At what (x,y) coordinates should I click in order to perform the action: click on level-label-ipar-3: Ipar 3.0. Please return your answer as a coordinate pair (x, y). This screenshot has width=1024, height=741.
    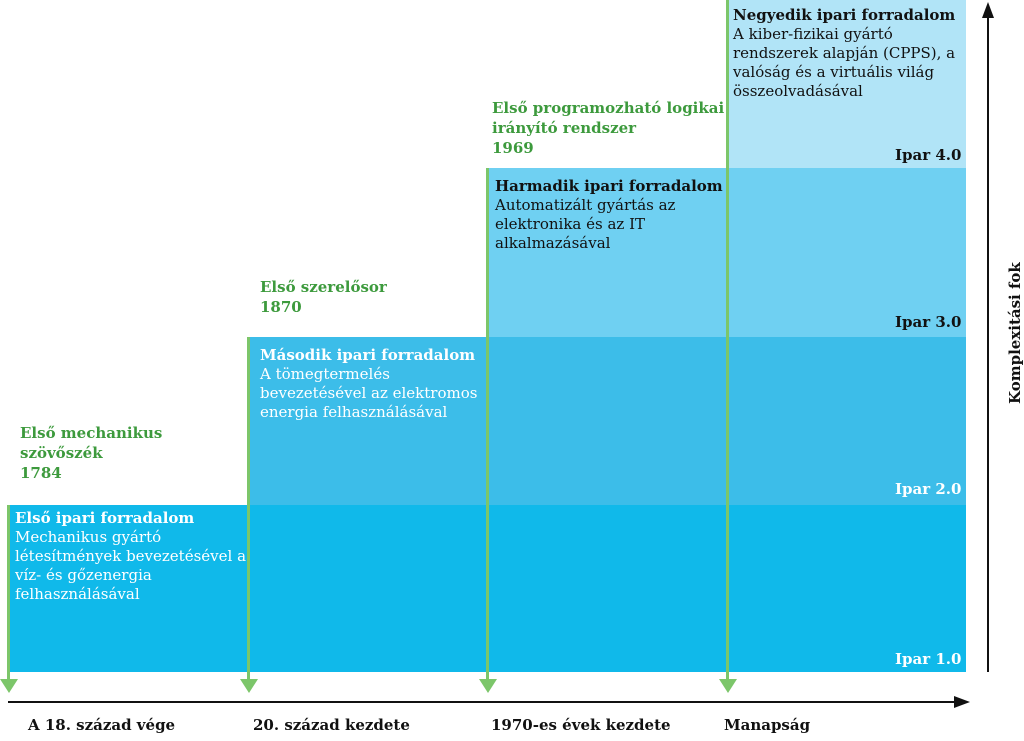
    Looking at the image, I should click on (928, 322).